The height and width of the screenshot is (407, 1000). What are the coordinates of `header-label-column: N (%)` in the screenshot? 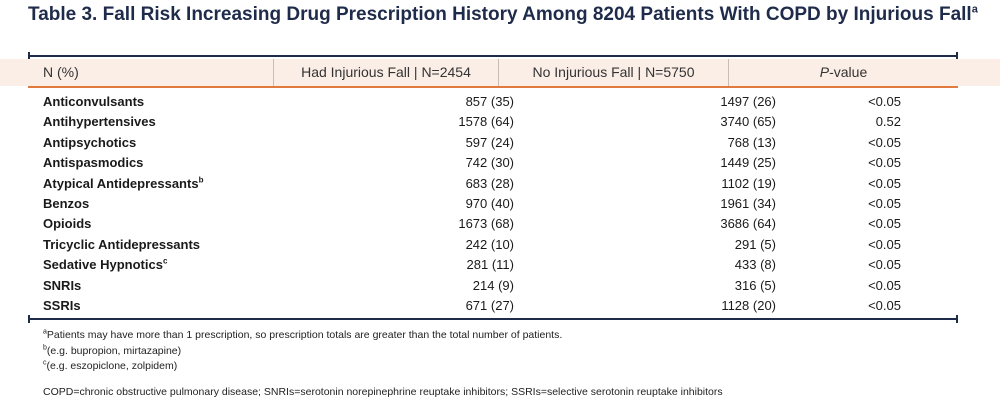 It's located at (61, 72).